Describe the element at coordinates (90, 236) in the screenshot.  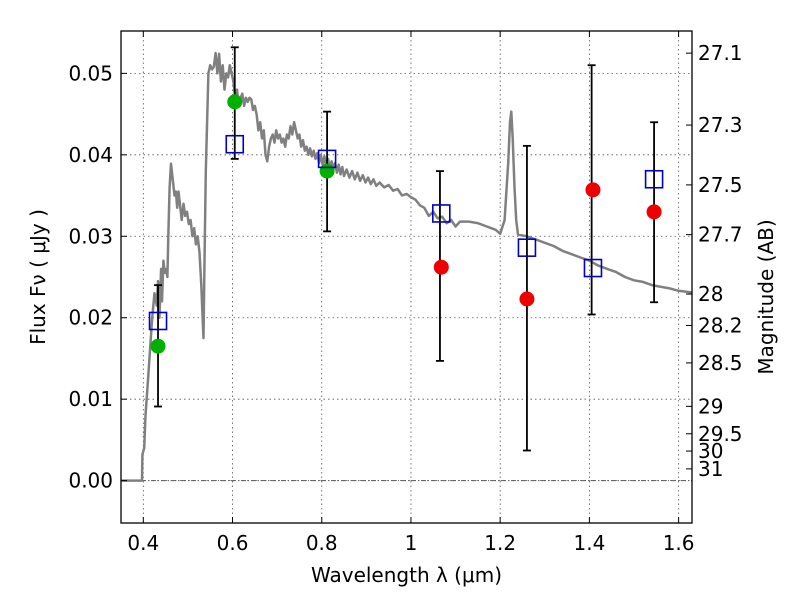
I see `y-tick-label: 0.03` at that location.